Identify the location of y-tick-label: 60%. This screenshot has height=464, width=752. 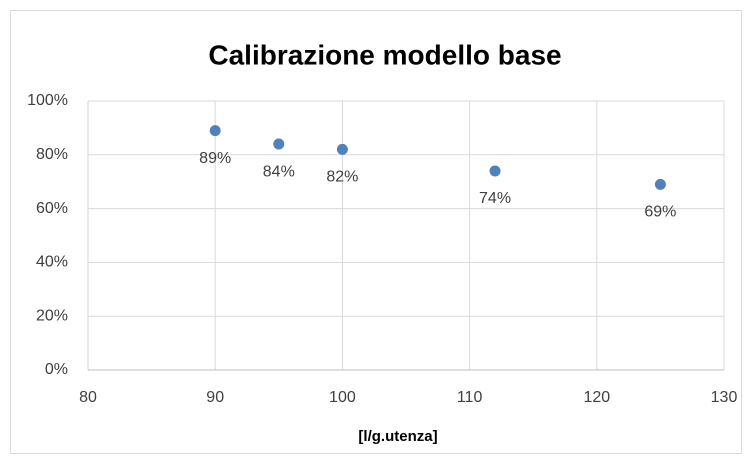
(52, 208).